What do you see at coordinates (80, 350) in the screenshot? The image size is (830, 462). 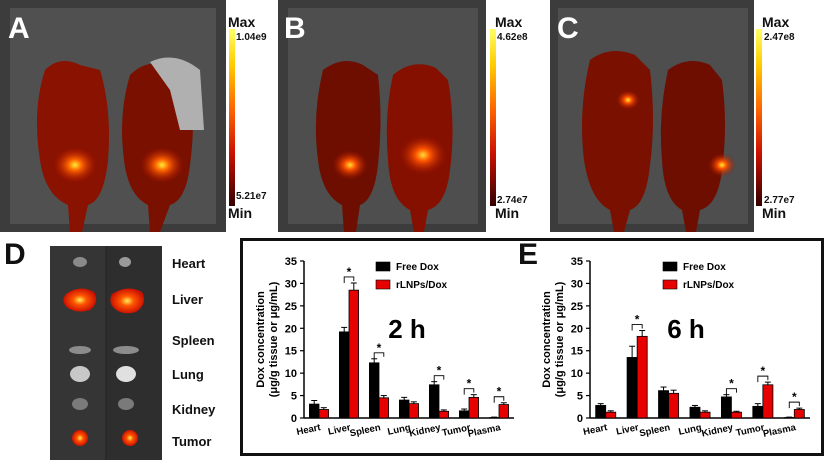 I see `organ-spleen-left` at bounding box center [80, 350].